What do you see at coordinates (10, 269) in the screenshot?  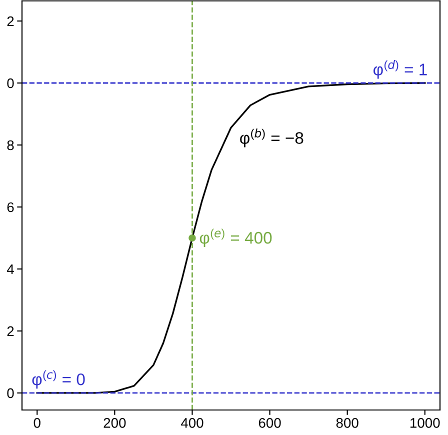 I see `text: 4` at bounding box center [10, 269].